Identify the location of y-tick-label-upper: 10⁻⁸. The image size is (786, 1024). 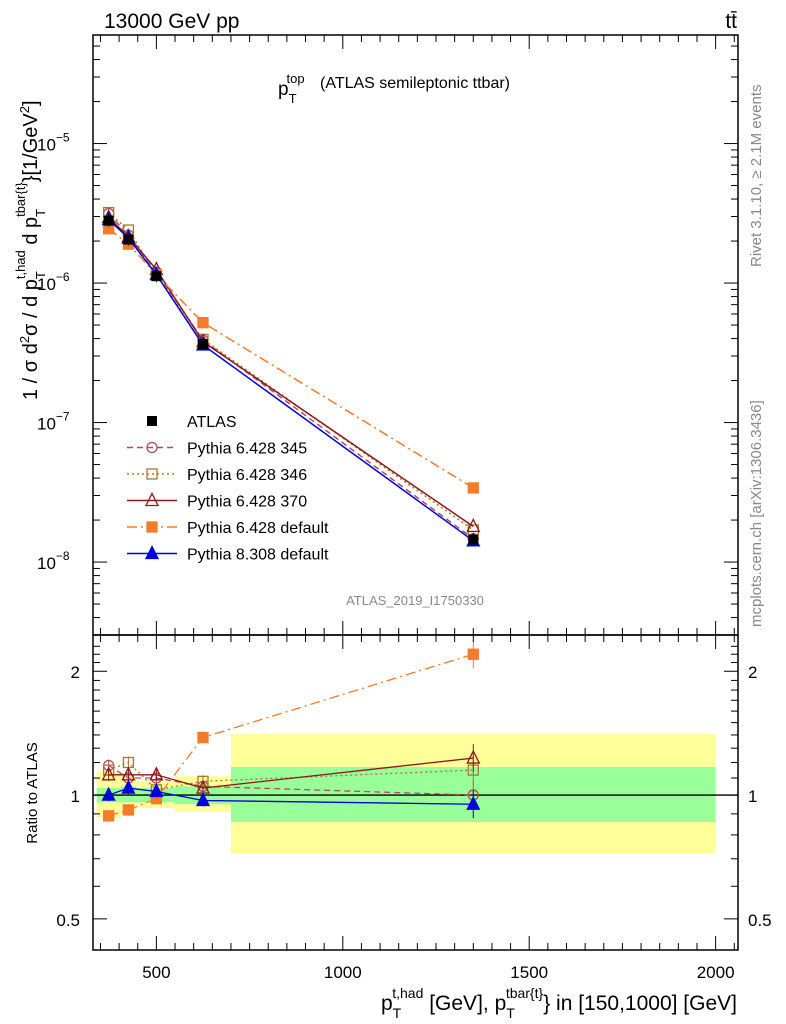
(53, 561).